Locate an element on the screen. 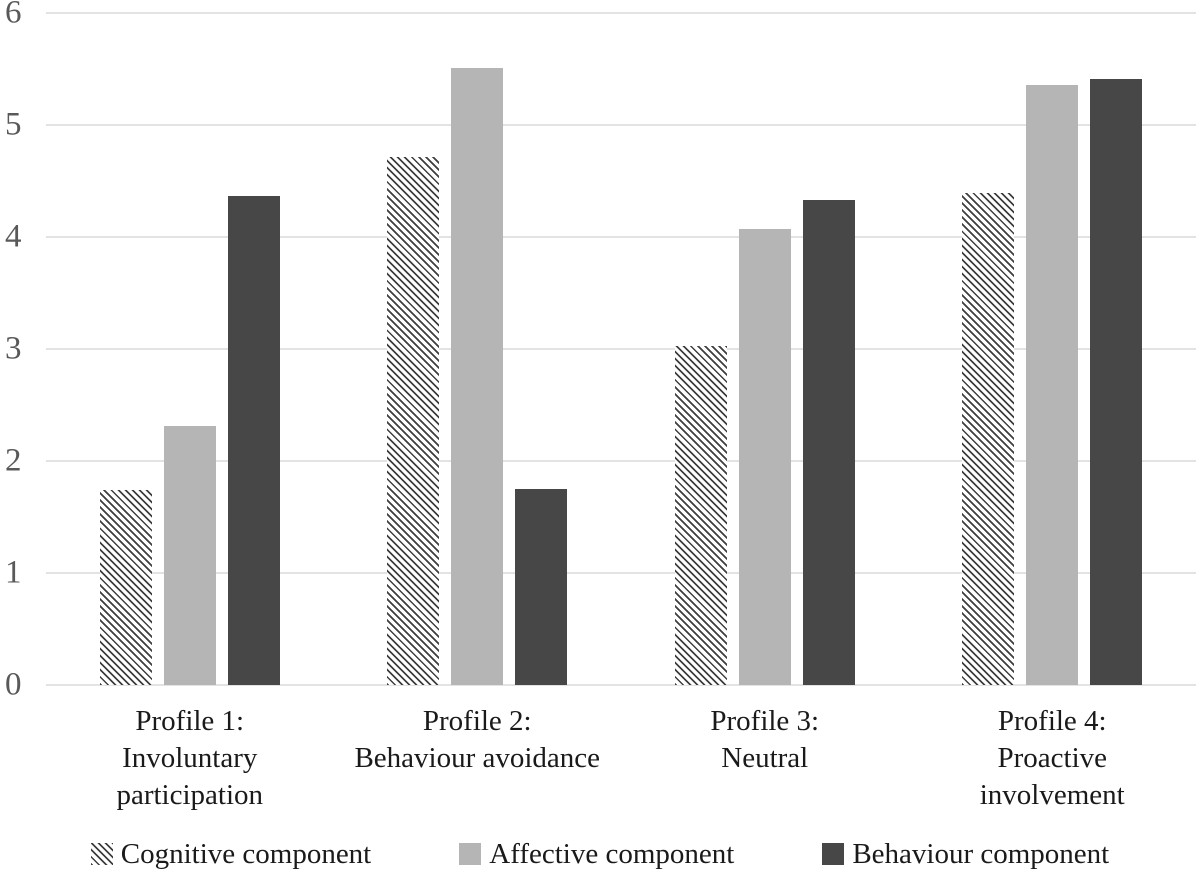 The width and height of the screenshot is (1200, 876). legend-item-behaviour: Behaviour component is located at coordinates (965, 854).